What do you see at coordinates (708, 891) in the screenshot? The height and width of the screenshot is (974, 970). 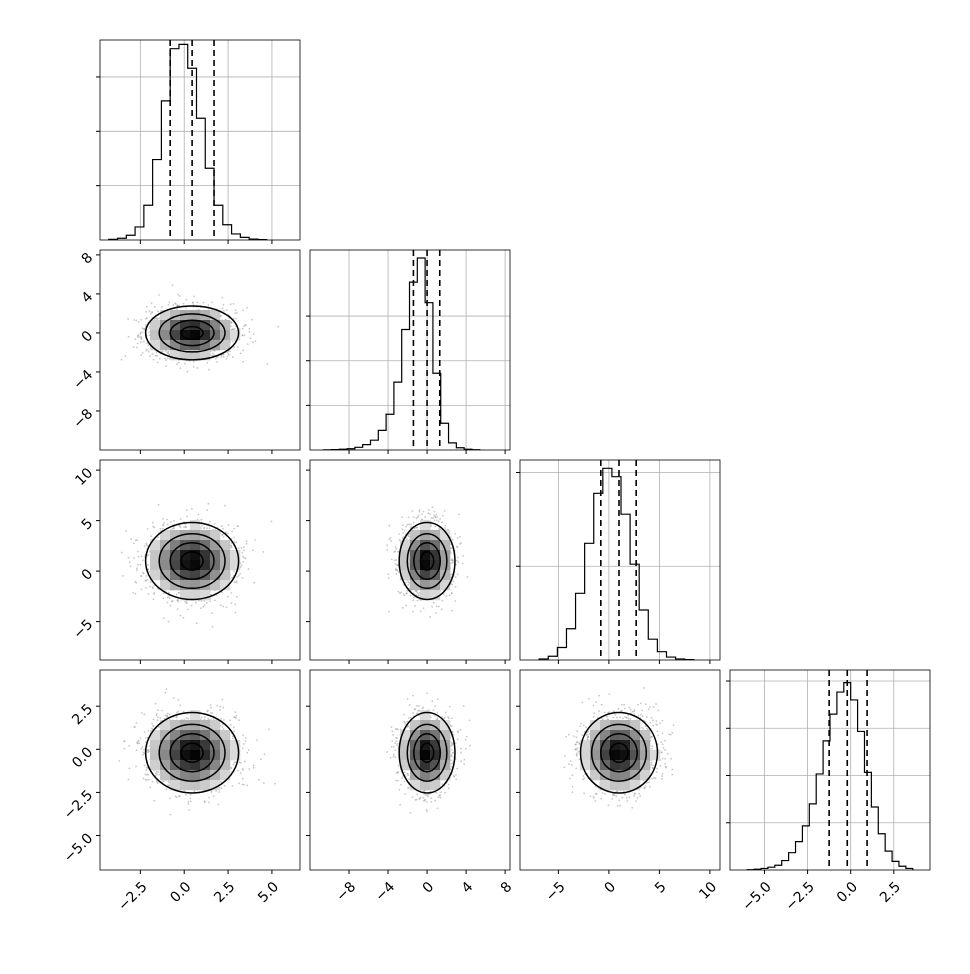 I see `x-tick-label: 10` at bounding box center [708, 891].